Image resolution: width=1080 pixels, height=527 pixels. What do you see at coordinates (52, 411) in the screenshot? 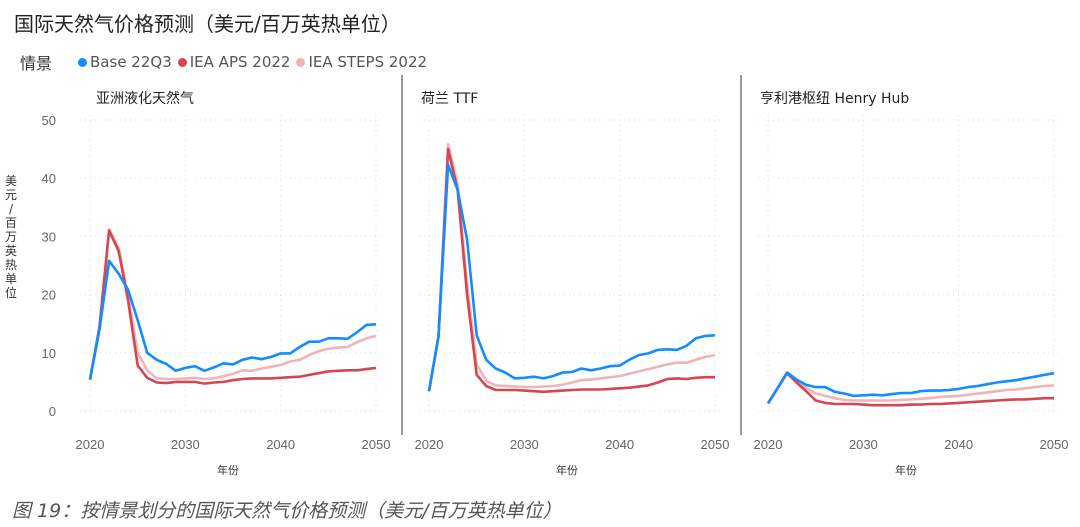
I see `y-tick-label: 0` at bounding box center [52, 411].